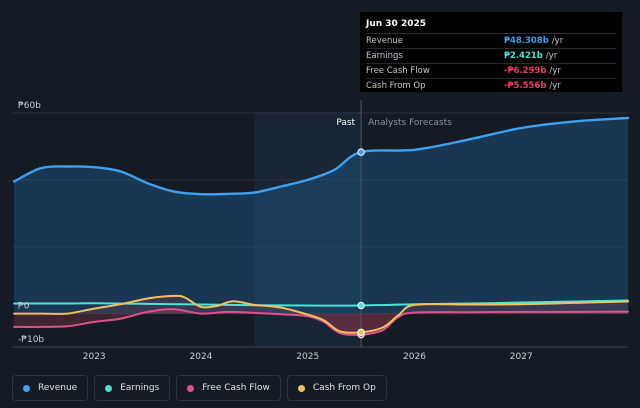 The height and width of the screenshot is (408, 640). What do you see at coordinates (140, 388) in the screenshot?
I see `legend-label: Earnings` at bounding box center [140, 388].